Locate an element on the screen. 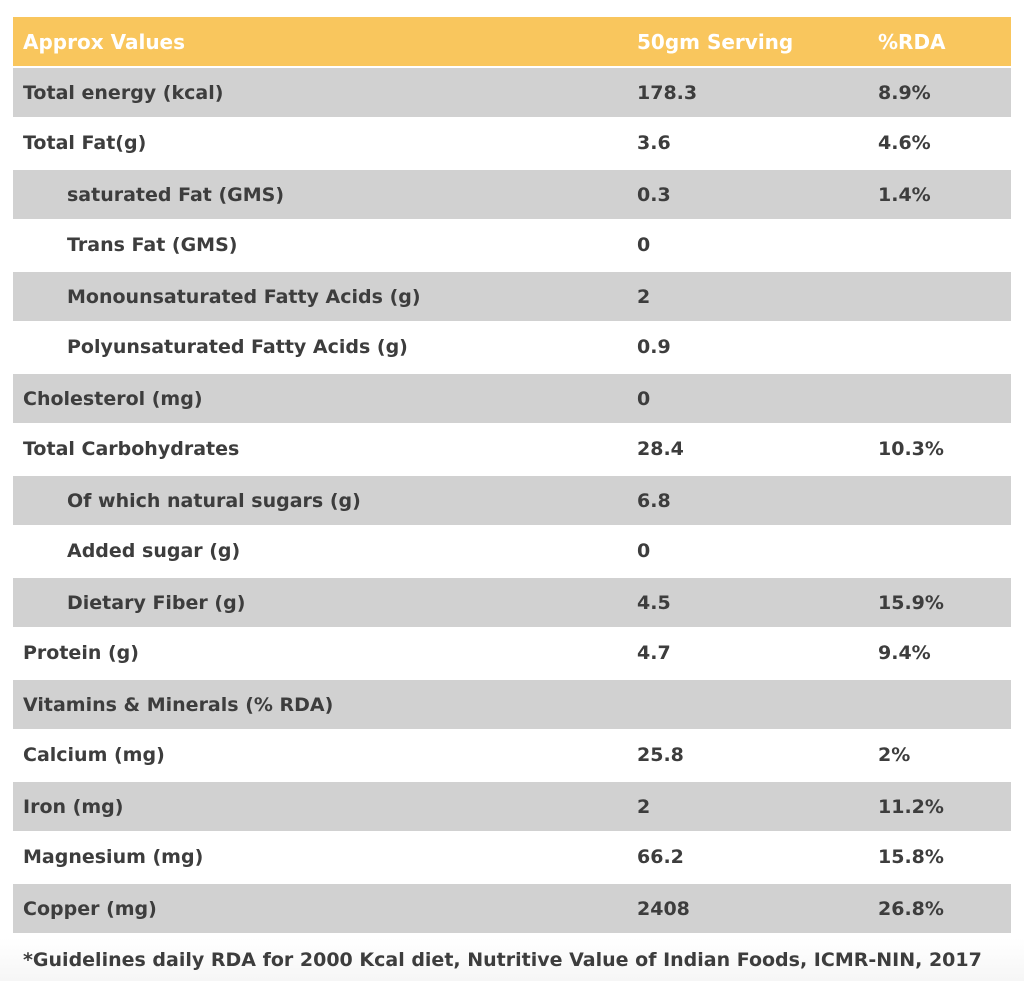  row-label: Total Fat(g) is located at coordinates (85, 142).